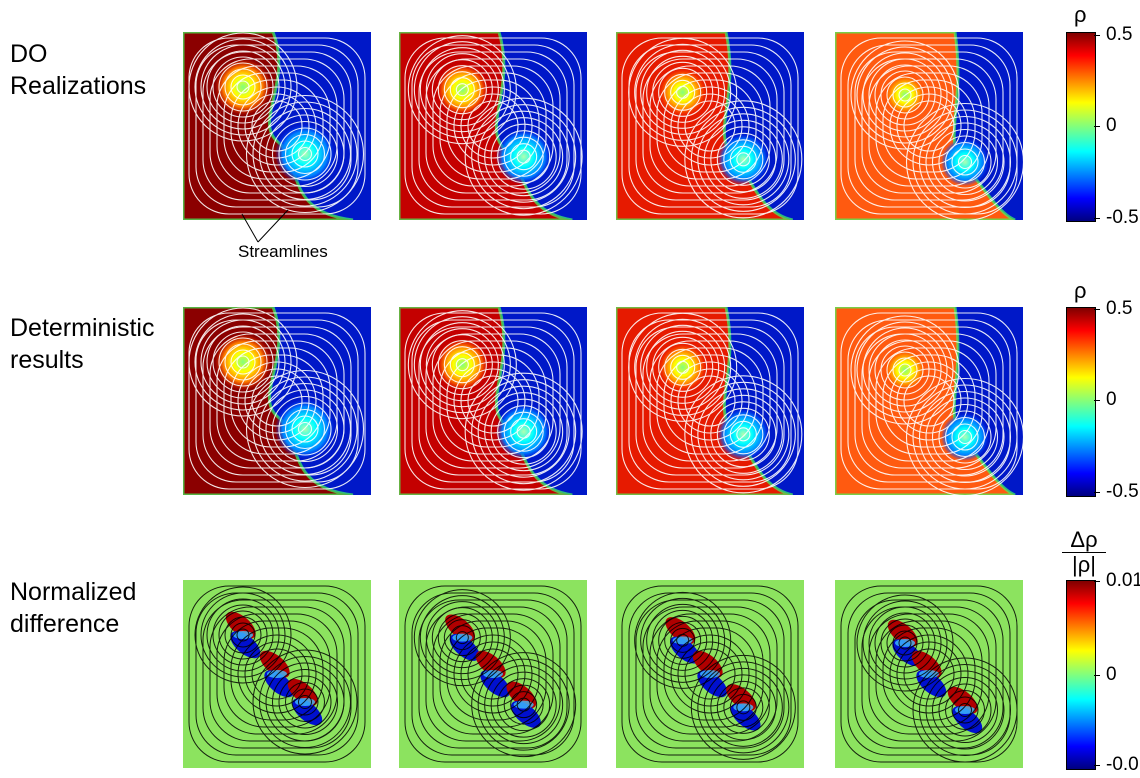 This screenshot has width=1140, height=778. What do you see at coordinates (1113, 308) in the screenshot?
I see `colorbar-2-tick-max: 0.5` at bounding box center [1113, 308].